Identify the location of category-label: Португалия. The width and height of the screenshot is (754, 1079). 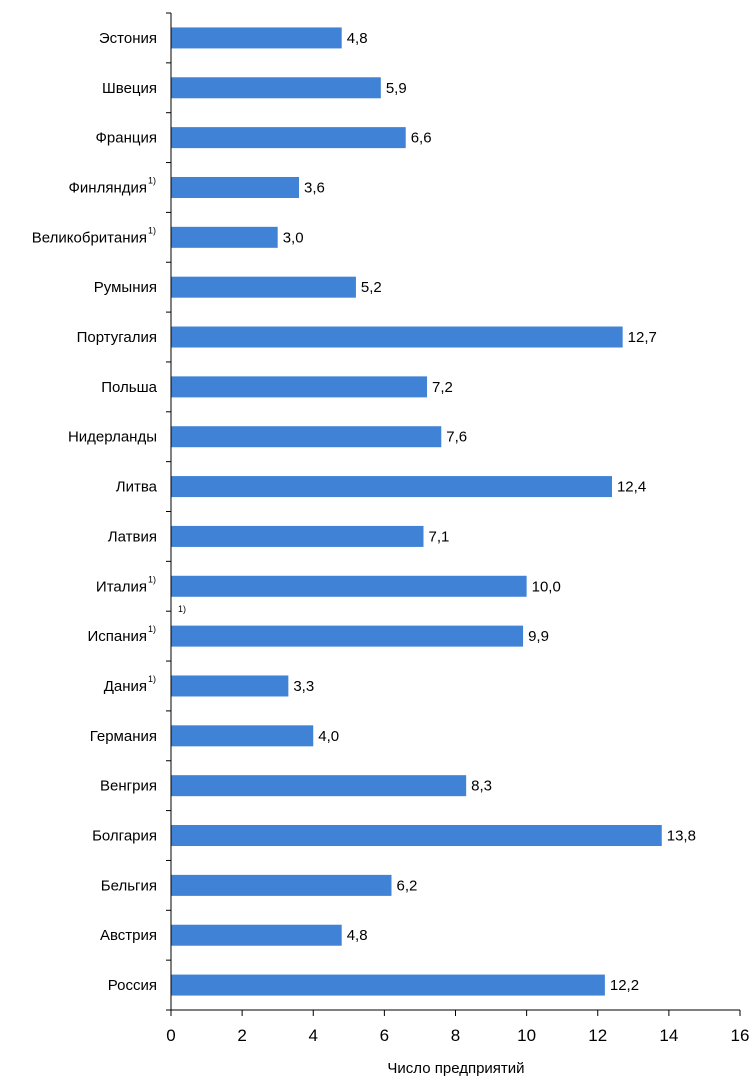
(117, 337).